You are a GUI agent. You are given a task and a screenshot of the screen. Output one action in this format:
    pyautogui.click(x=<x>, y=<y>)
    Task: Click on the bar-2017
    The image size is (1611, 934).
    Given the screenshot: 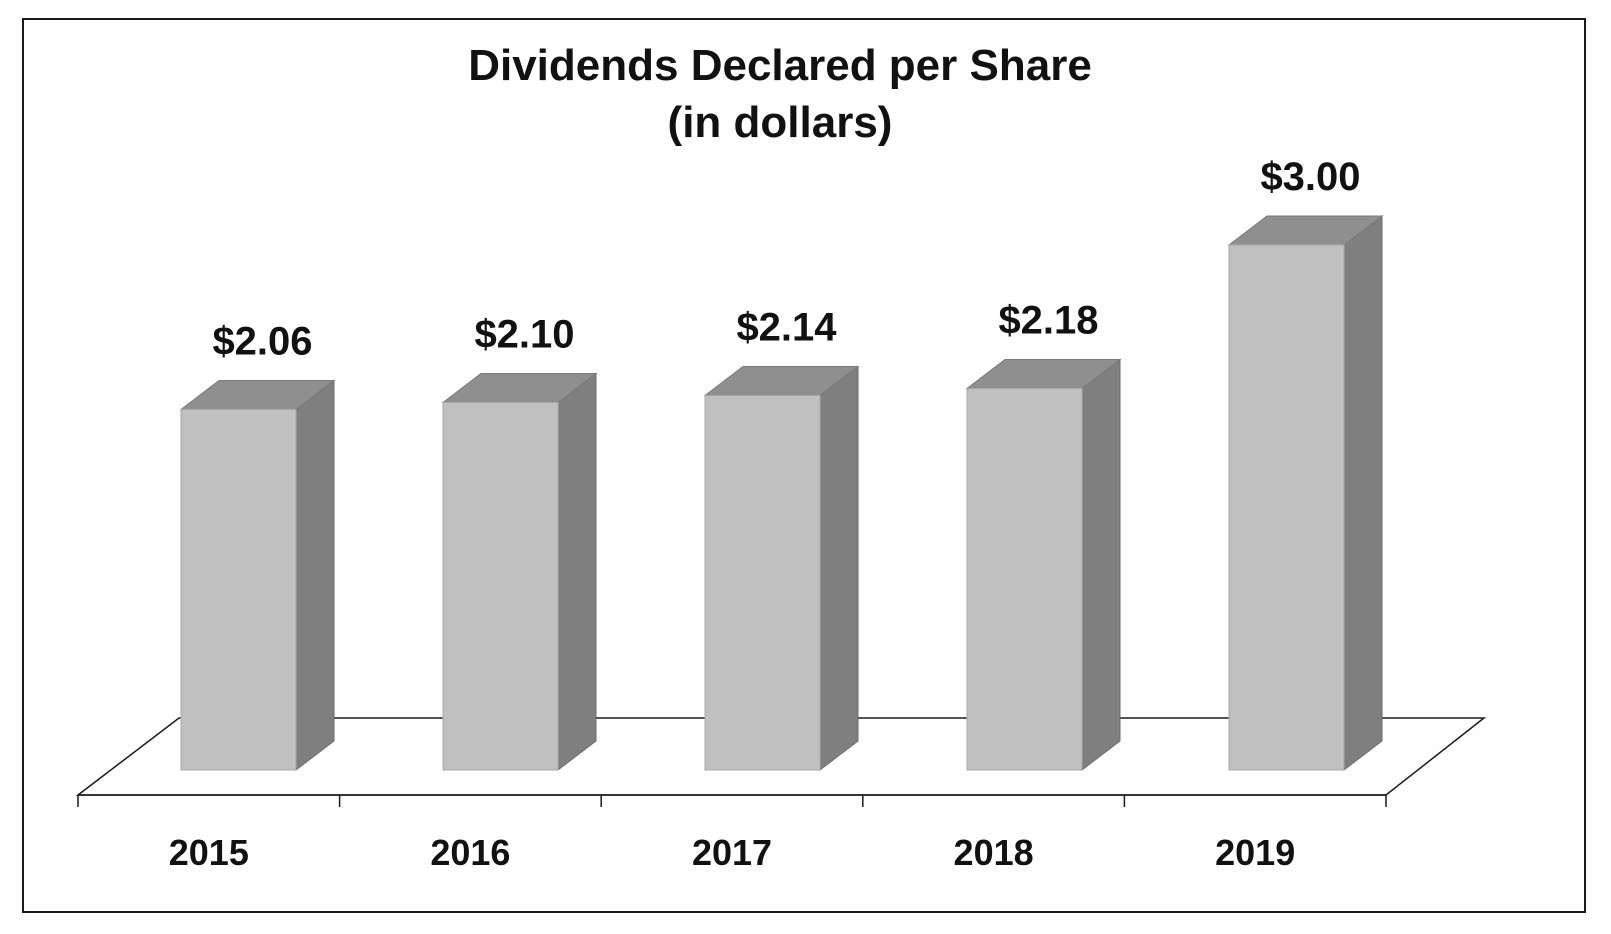 What is the action you would take?
    pyautogui.click(x=781, y=568)
    